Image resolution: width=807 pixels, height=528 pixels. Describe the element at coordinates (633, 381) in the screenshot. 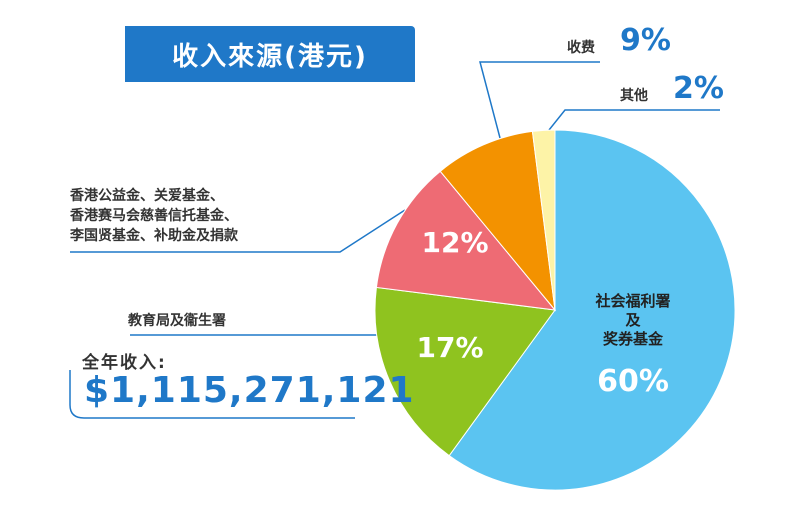

I see `pie-pct-swd: 60%` at that location.